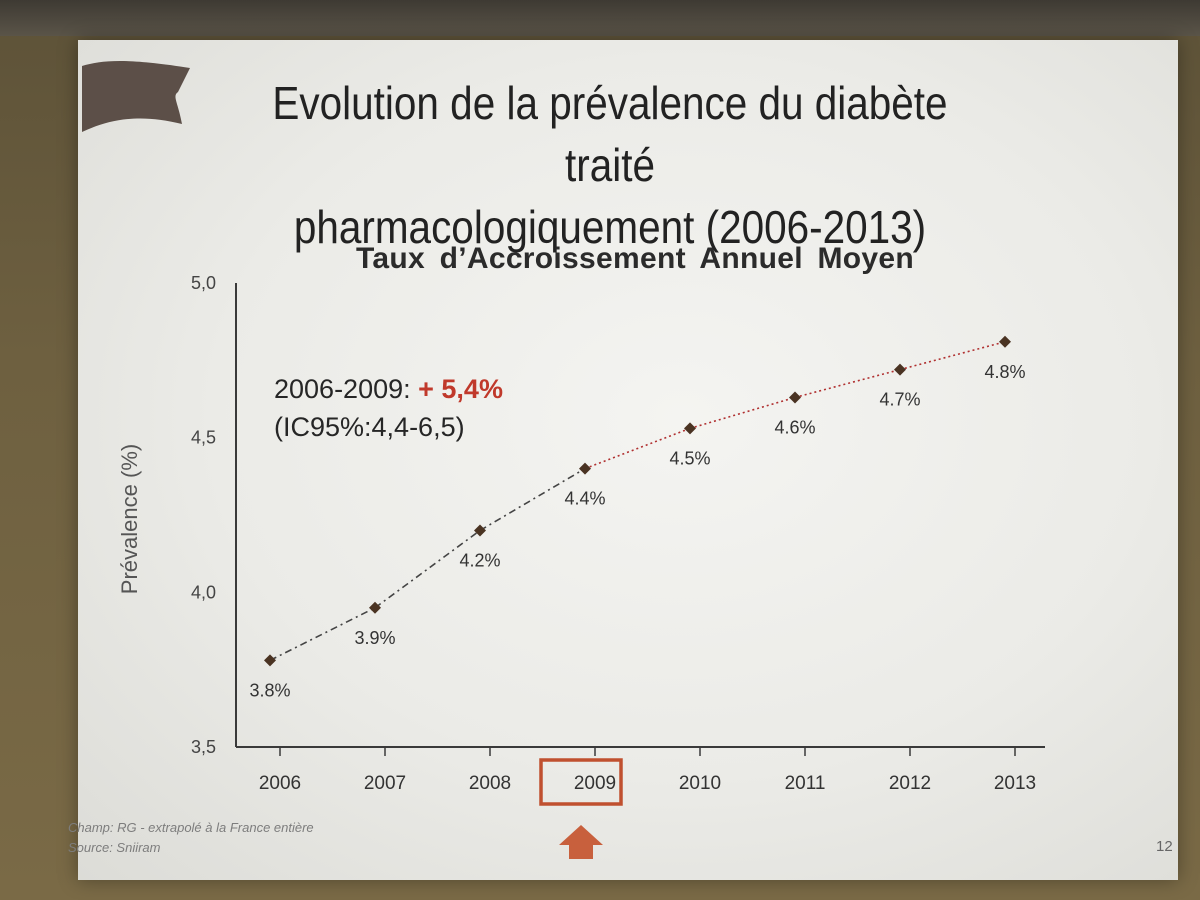  What do you see at coordinates (280, 783) in the screenshot?
I see `x-tick-label: 2006` at bounding box center [280, 783].